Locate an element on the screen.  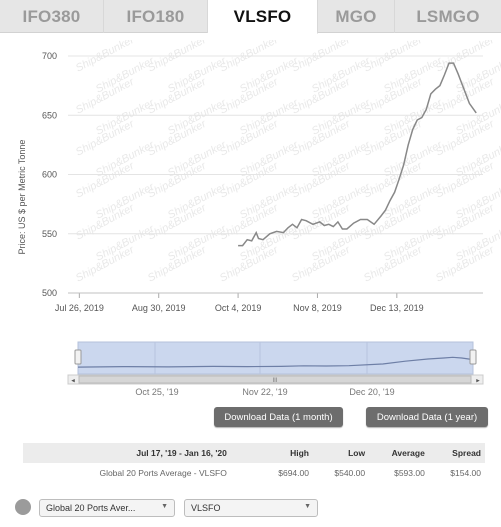
stats-header-average: Average is located at coordinates (399, 453).